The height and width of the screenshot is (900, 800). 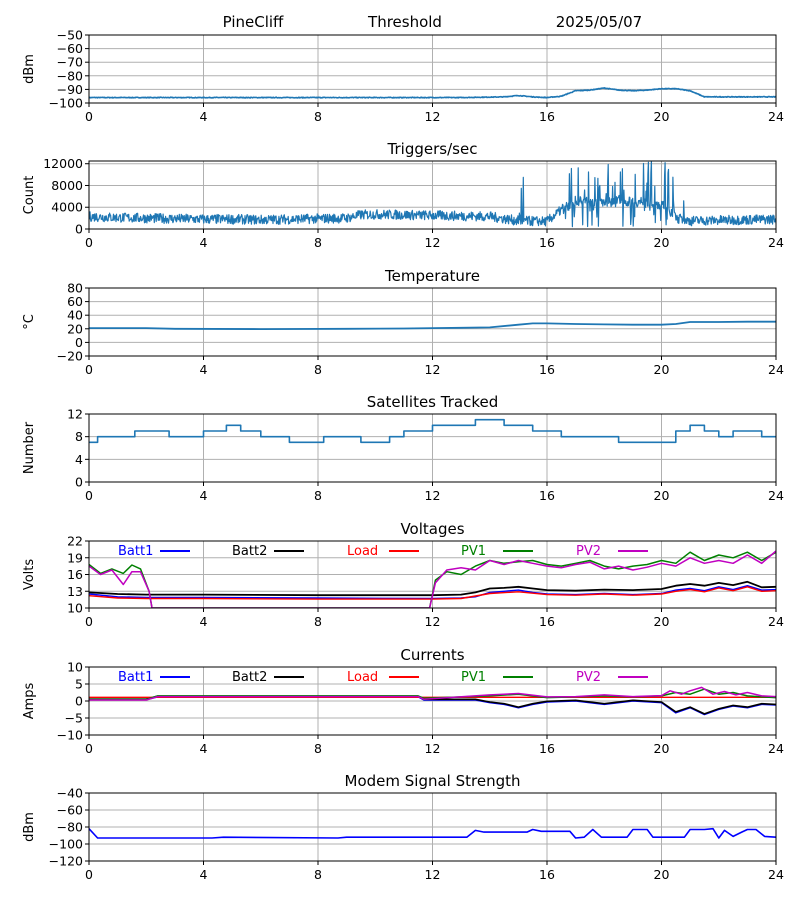 I want to click on y-tick-label: 4, so click(x=79, y=459).